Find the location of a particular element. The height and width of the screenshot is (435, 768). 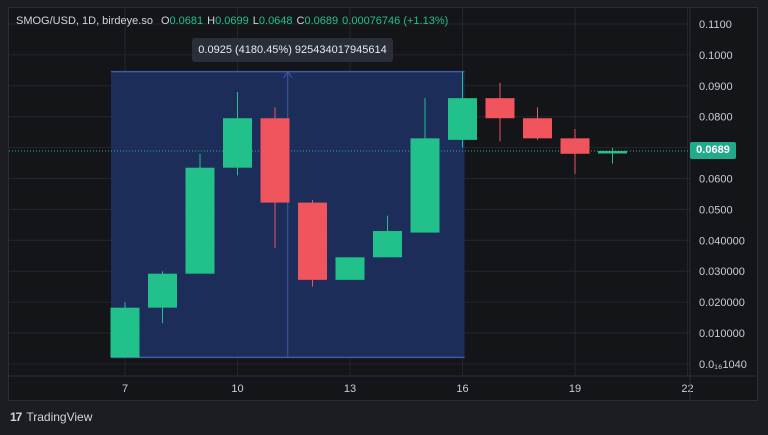

current-price-tag: 0.0689 is located at coordinates (713, 150).